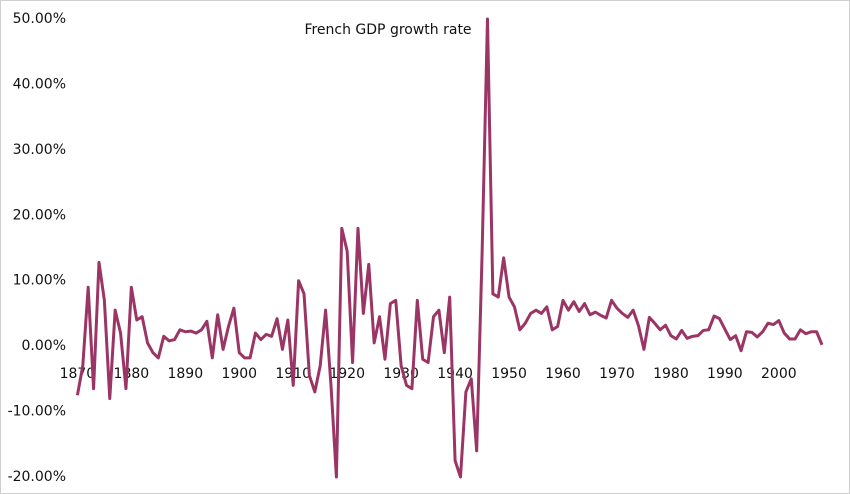  What do you see at coordinates (39, 281) in the screenshot?
I see `y-tick-label: 10.00%` at bounding box center [39, 281].